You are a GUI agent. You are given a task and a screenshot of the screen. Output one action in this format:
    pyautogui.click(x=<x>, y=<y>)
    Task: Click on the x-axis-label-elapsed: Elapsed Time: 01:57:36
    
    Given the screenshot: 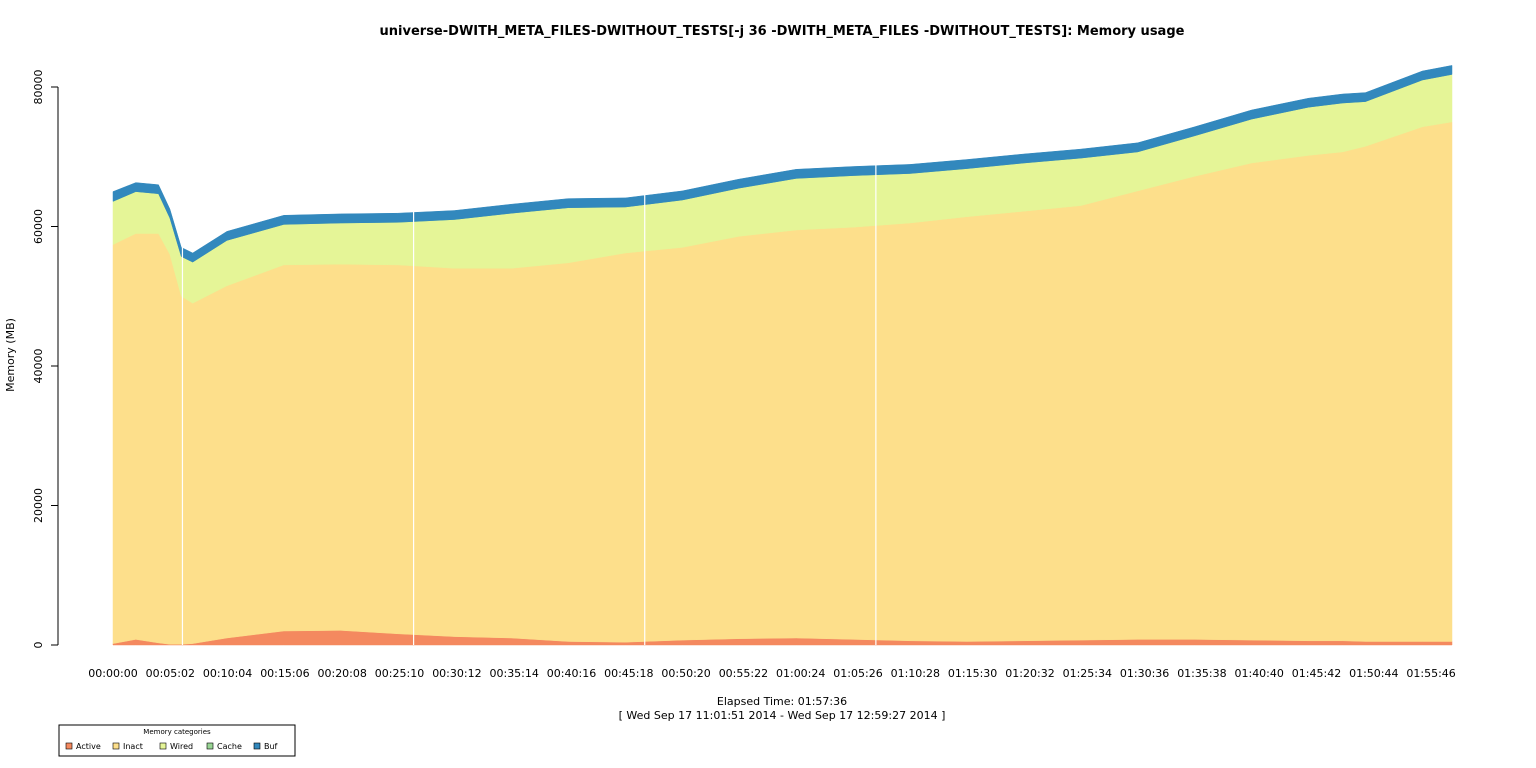 What is the action you would take?
    pyautogui.click(x=782, y=701)
    